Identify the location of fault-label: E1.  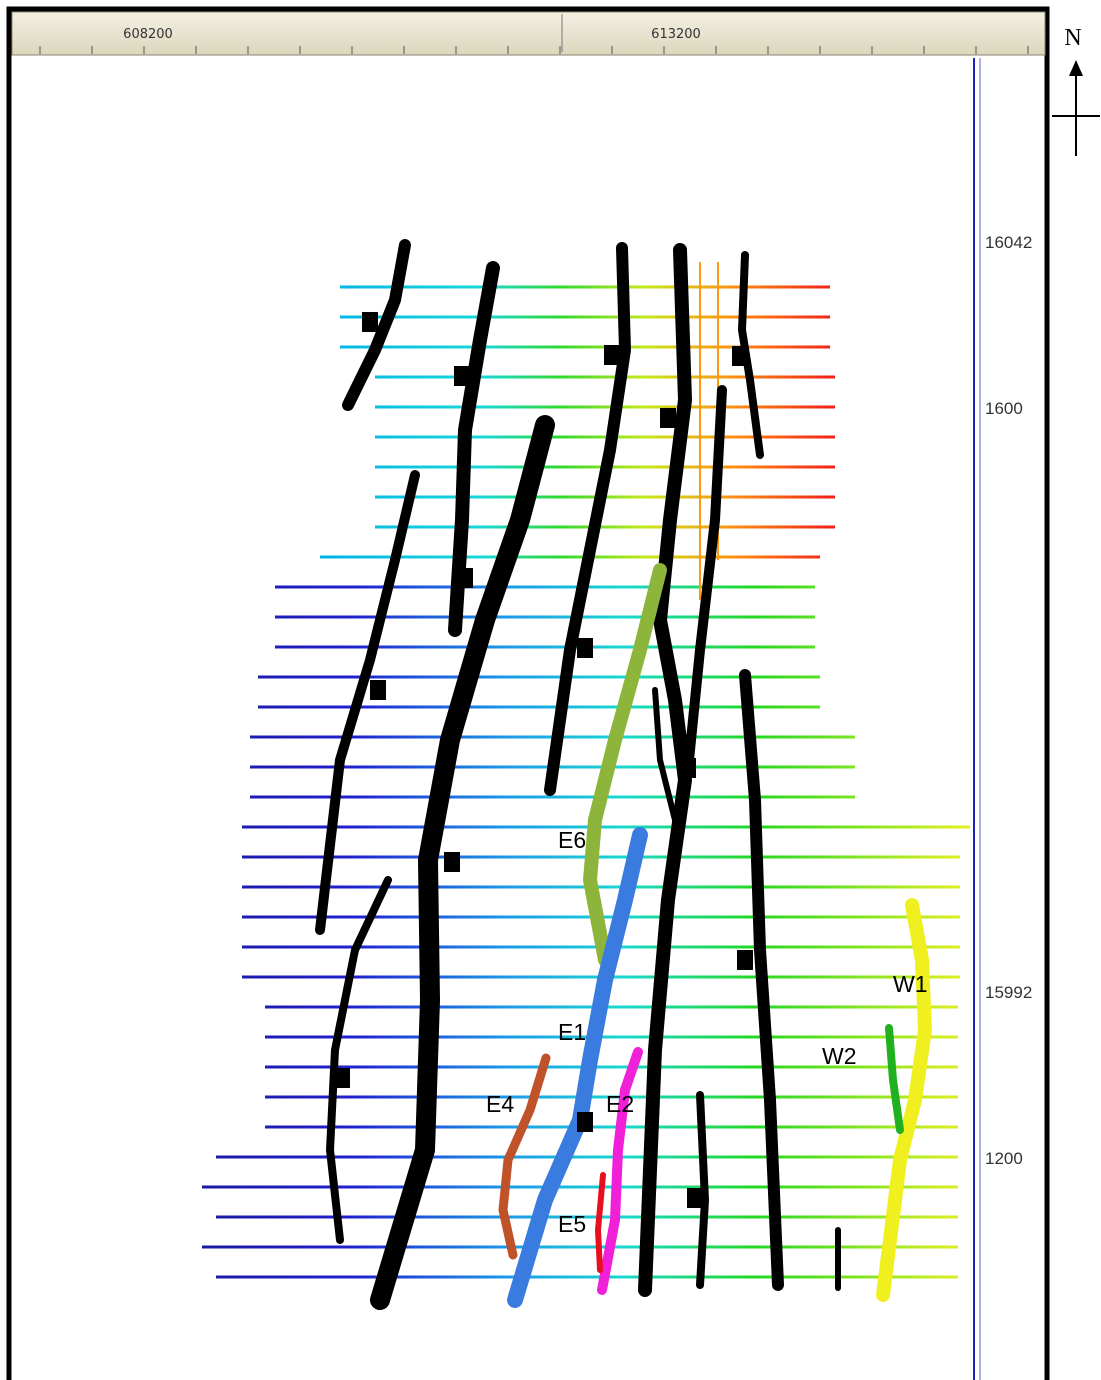
(572, 1032).